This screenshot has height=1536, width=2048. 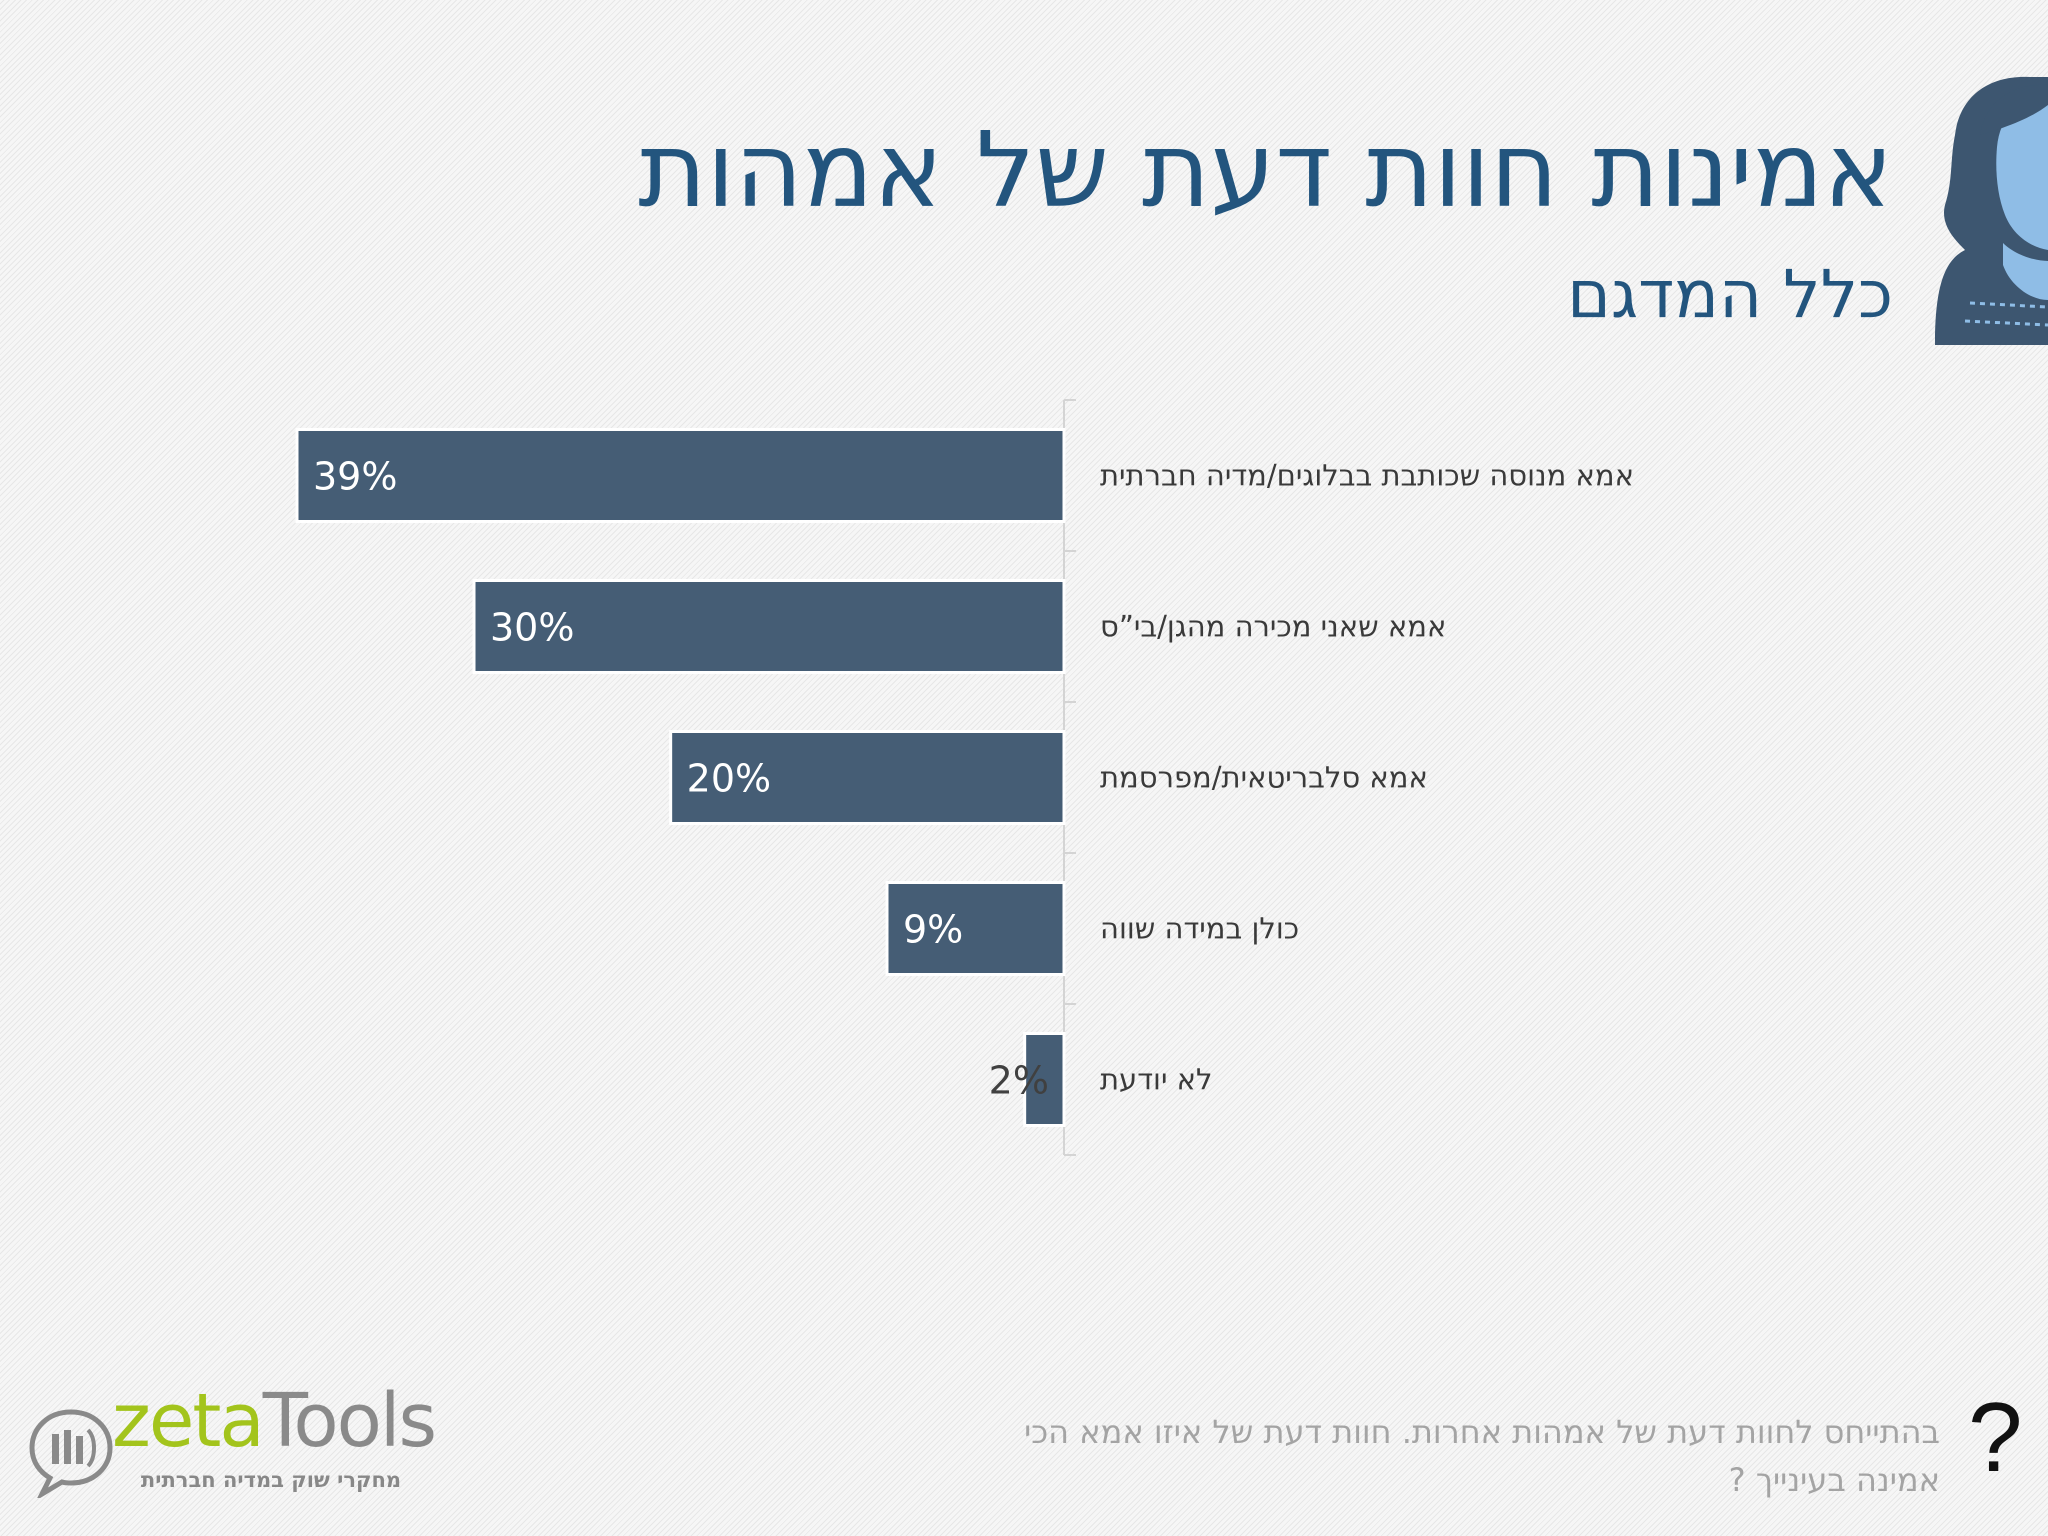 I want to click on category-label: אמא שאני מכירה מהגן/בי”ס, so click(x=1273, y=627).